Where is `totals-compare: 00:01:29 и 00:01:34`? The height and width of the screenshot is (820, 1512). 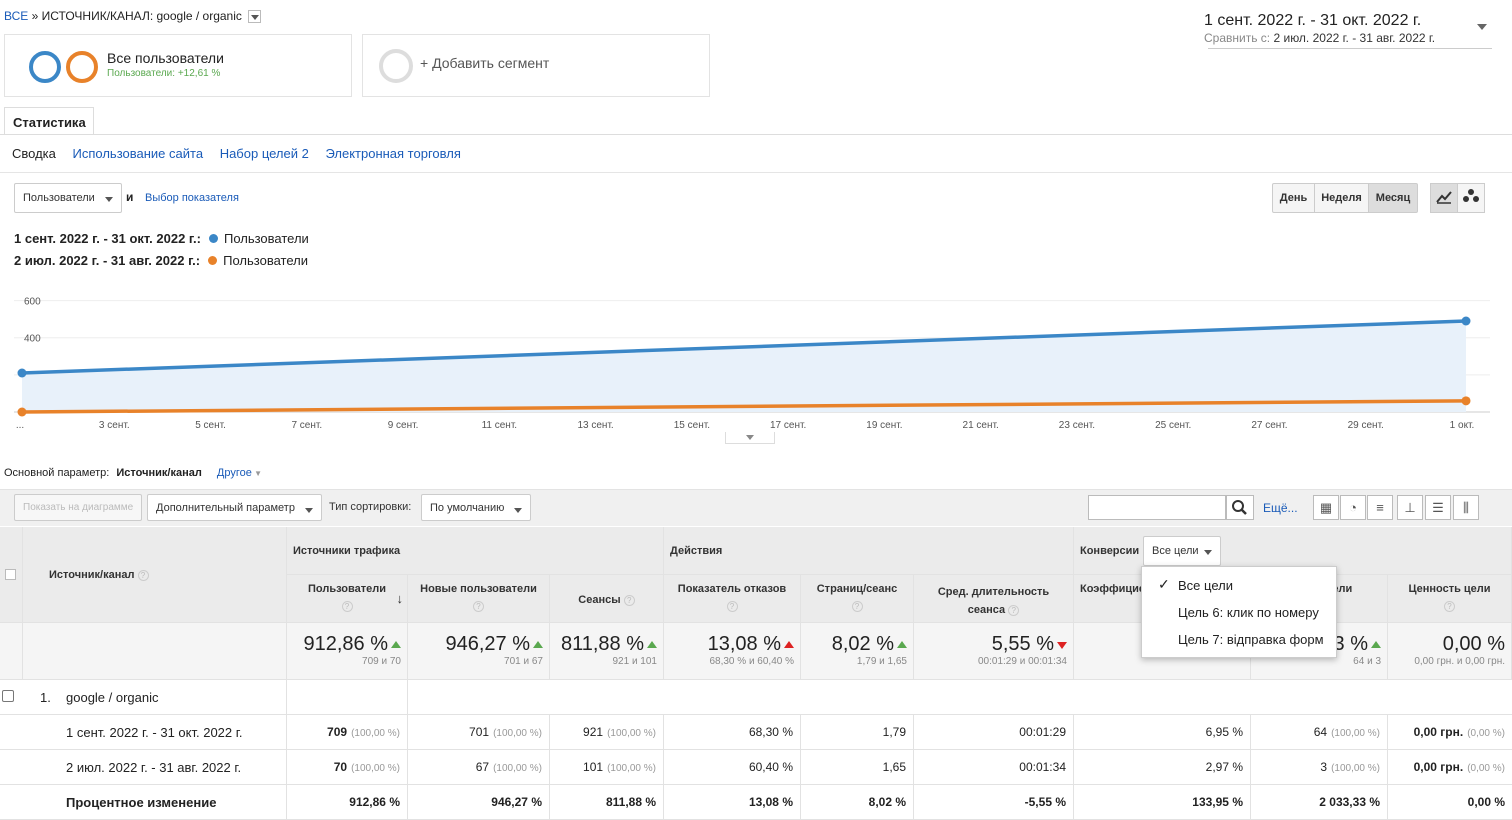
totals-compare: 00:01:29 и 00:01:34 is located at coordinates (1022, 661).